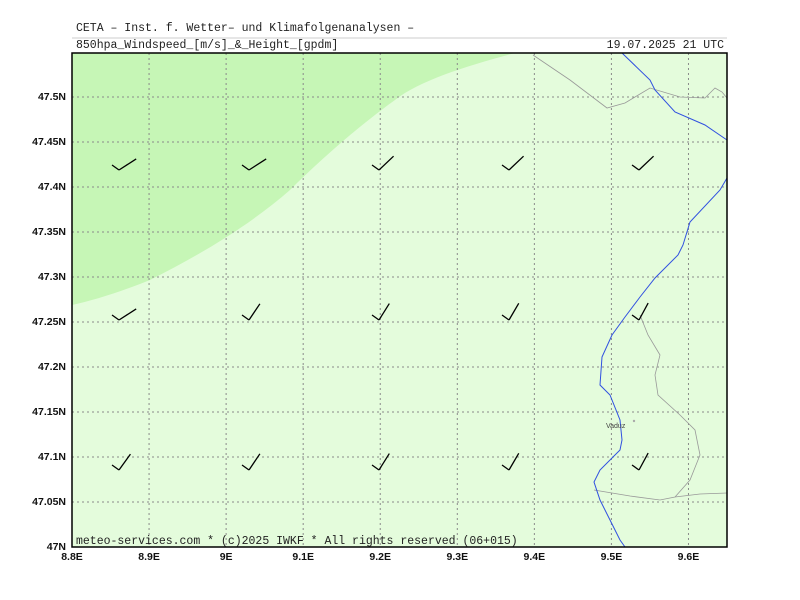  I want to click on lat-label: 47N, so click(56, 547).